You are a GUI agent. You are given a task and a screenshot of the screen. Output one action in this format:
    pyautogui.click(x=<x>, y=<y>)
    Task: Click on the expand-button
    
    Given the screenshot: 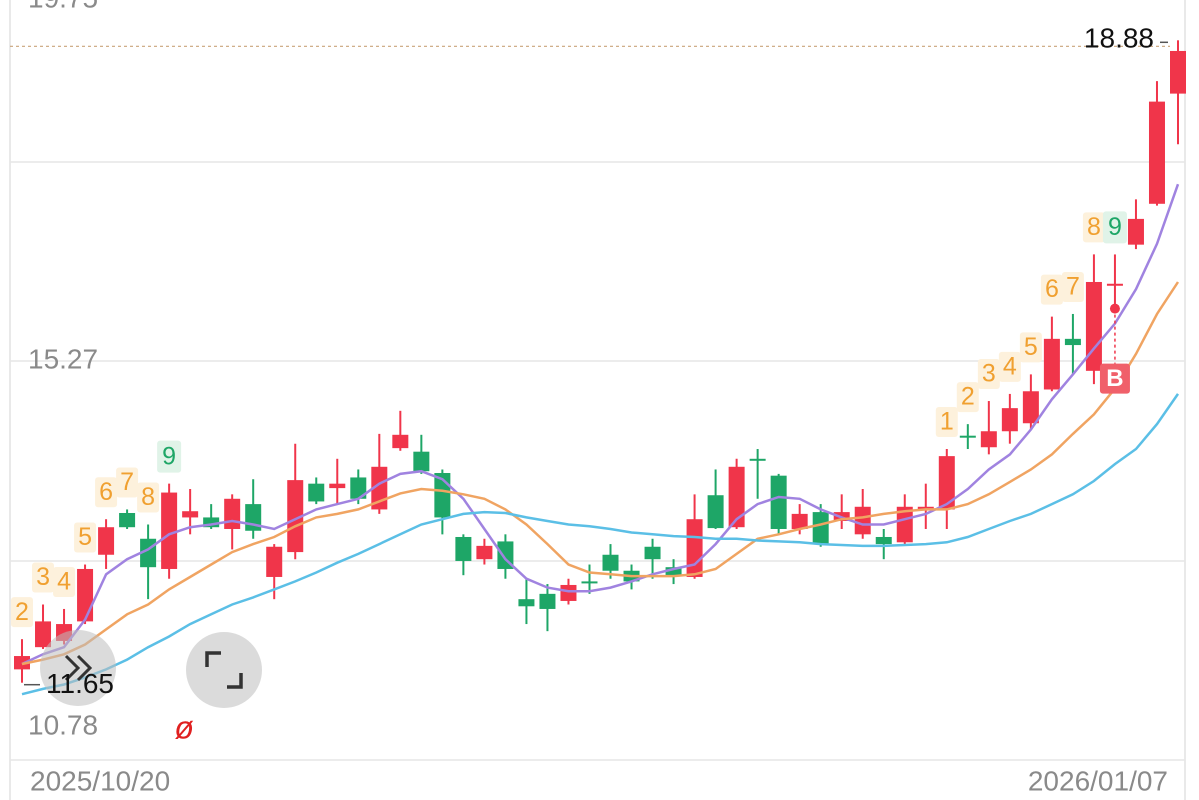 What is the action you would take?
    pyautogui.click(x=78, y=668)
    